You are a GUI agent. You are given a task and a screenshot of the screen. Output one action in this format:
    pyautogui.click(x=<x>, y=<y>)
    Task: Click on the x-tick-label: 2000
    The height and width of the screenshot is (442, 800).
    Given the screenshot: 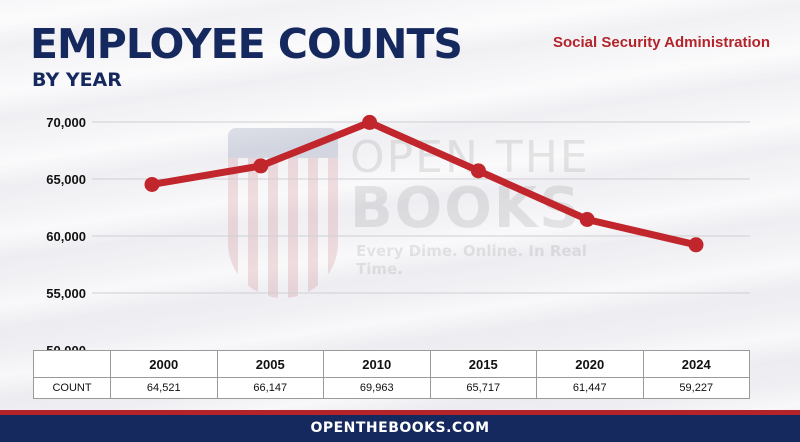 What is the action you would take?
    pyautogui.click(x=164, y=364)
    